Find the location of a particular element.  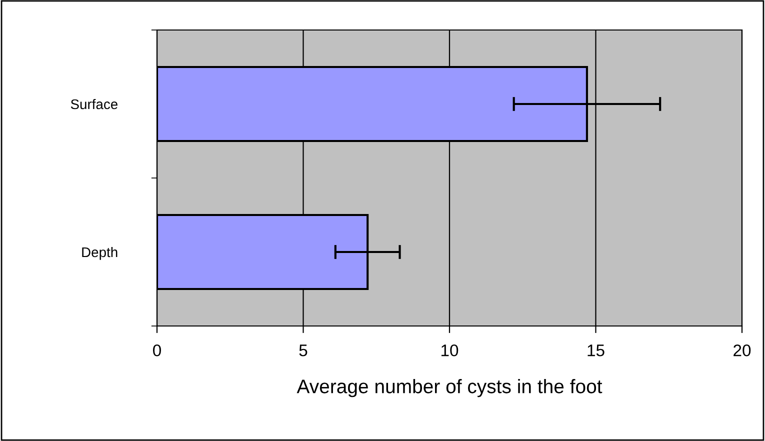

x-tick-label: 20 is located at coordinates (742, 350).